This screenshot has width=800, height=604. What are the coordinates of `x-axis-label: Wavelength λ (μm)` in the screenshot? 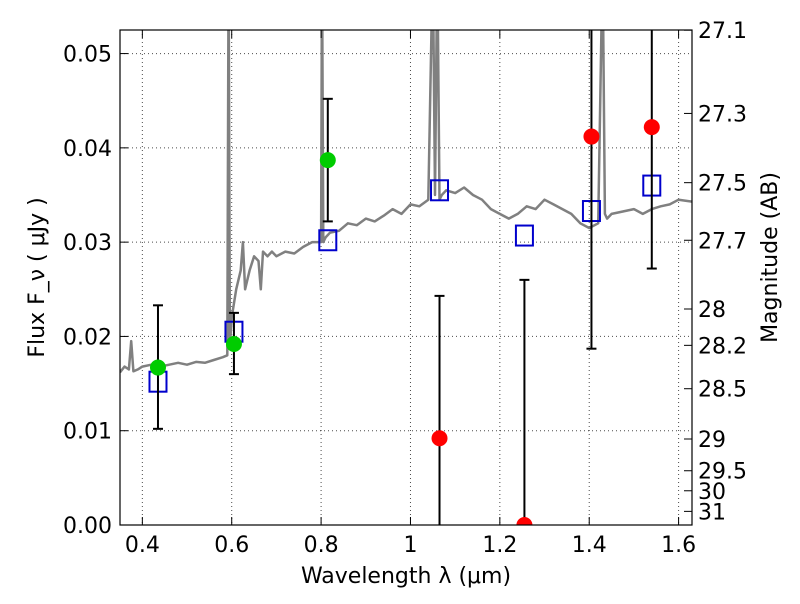 It's located at (406, 576).